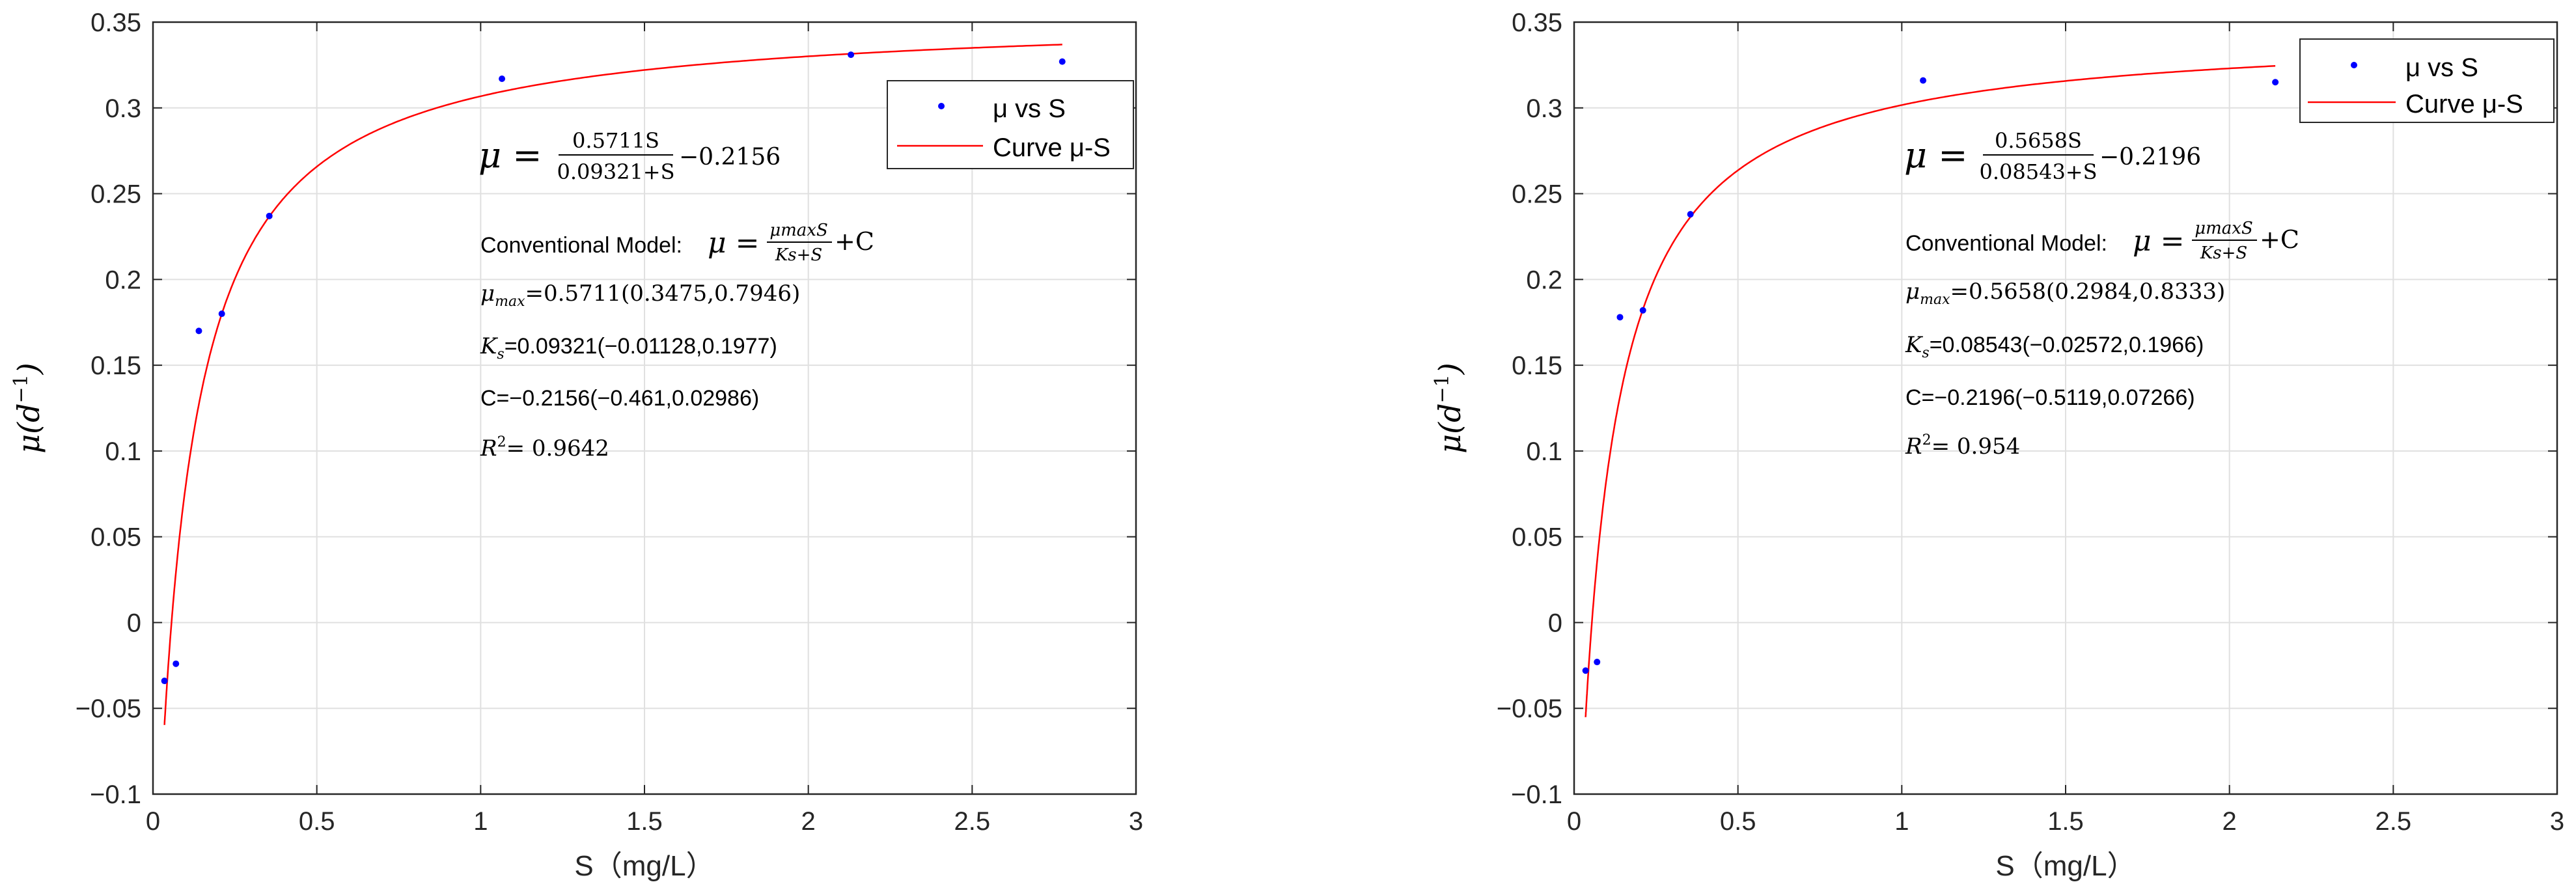 Image resolution: width=2576 pixels, height=895 pixels. I want to click on fit-equation-constant: −0.2196, so click(2150, 157).